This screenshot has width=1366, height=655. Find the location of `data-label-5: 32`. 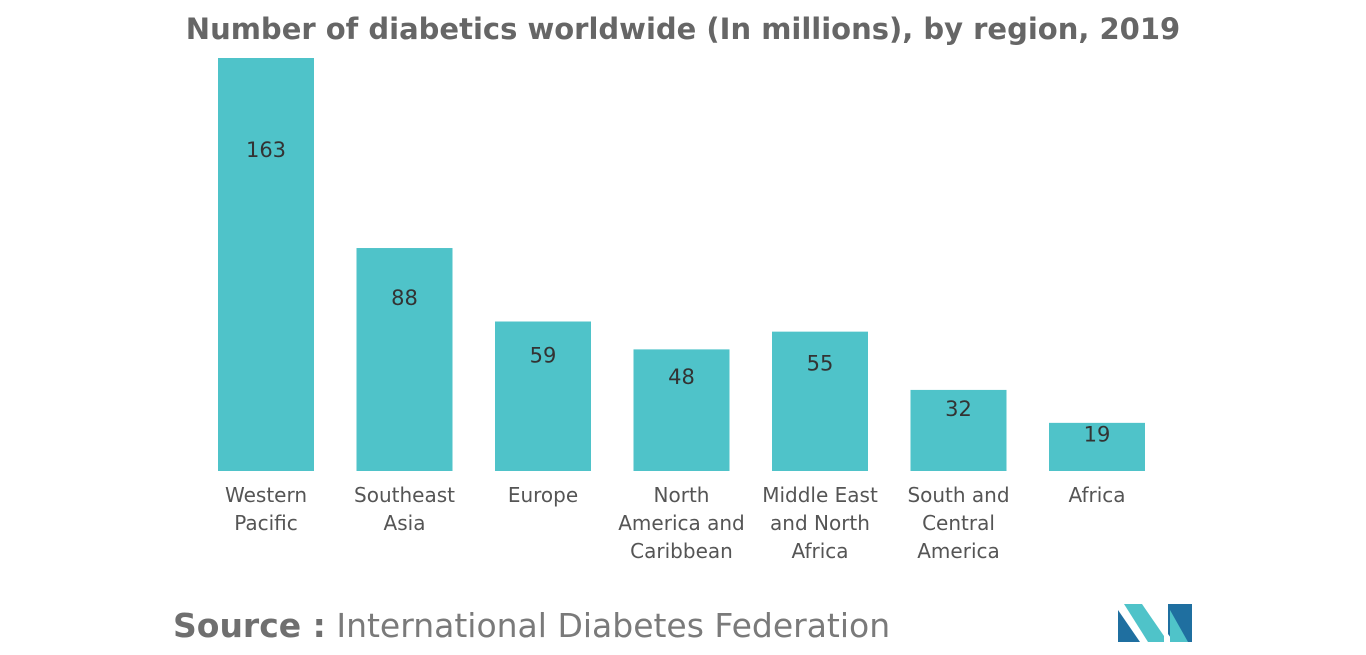

data-label-5: 32 is located at coordinates (958, 409).